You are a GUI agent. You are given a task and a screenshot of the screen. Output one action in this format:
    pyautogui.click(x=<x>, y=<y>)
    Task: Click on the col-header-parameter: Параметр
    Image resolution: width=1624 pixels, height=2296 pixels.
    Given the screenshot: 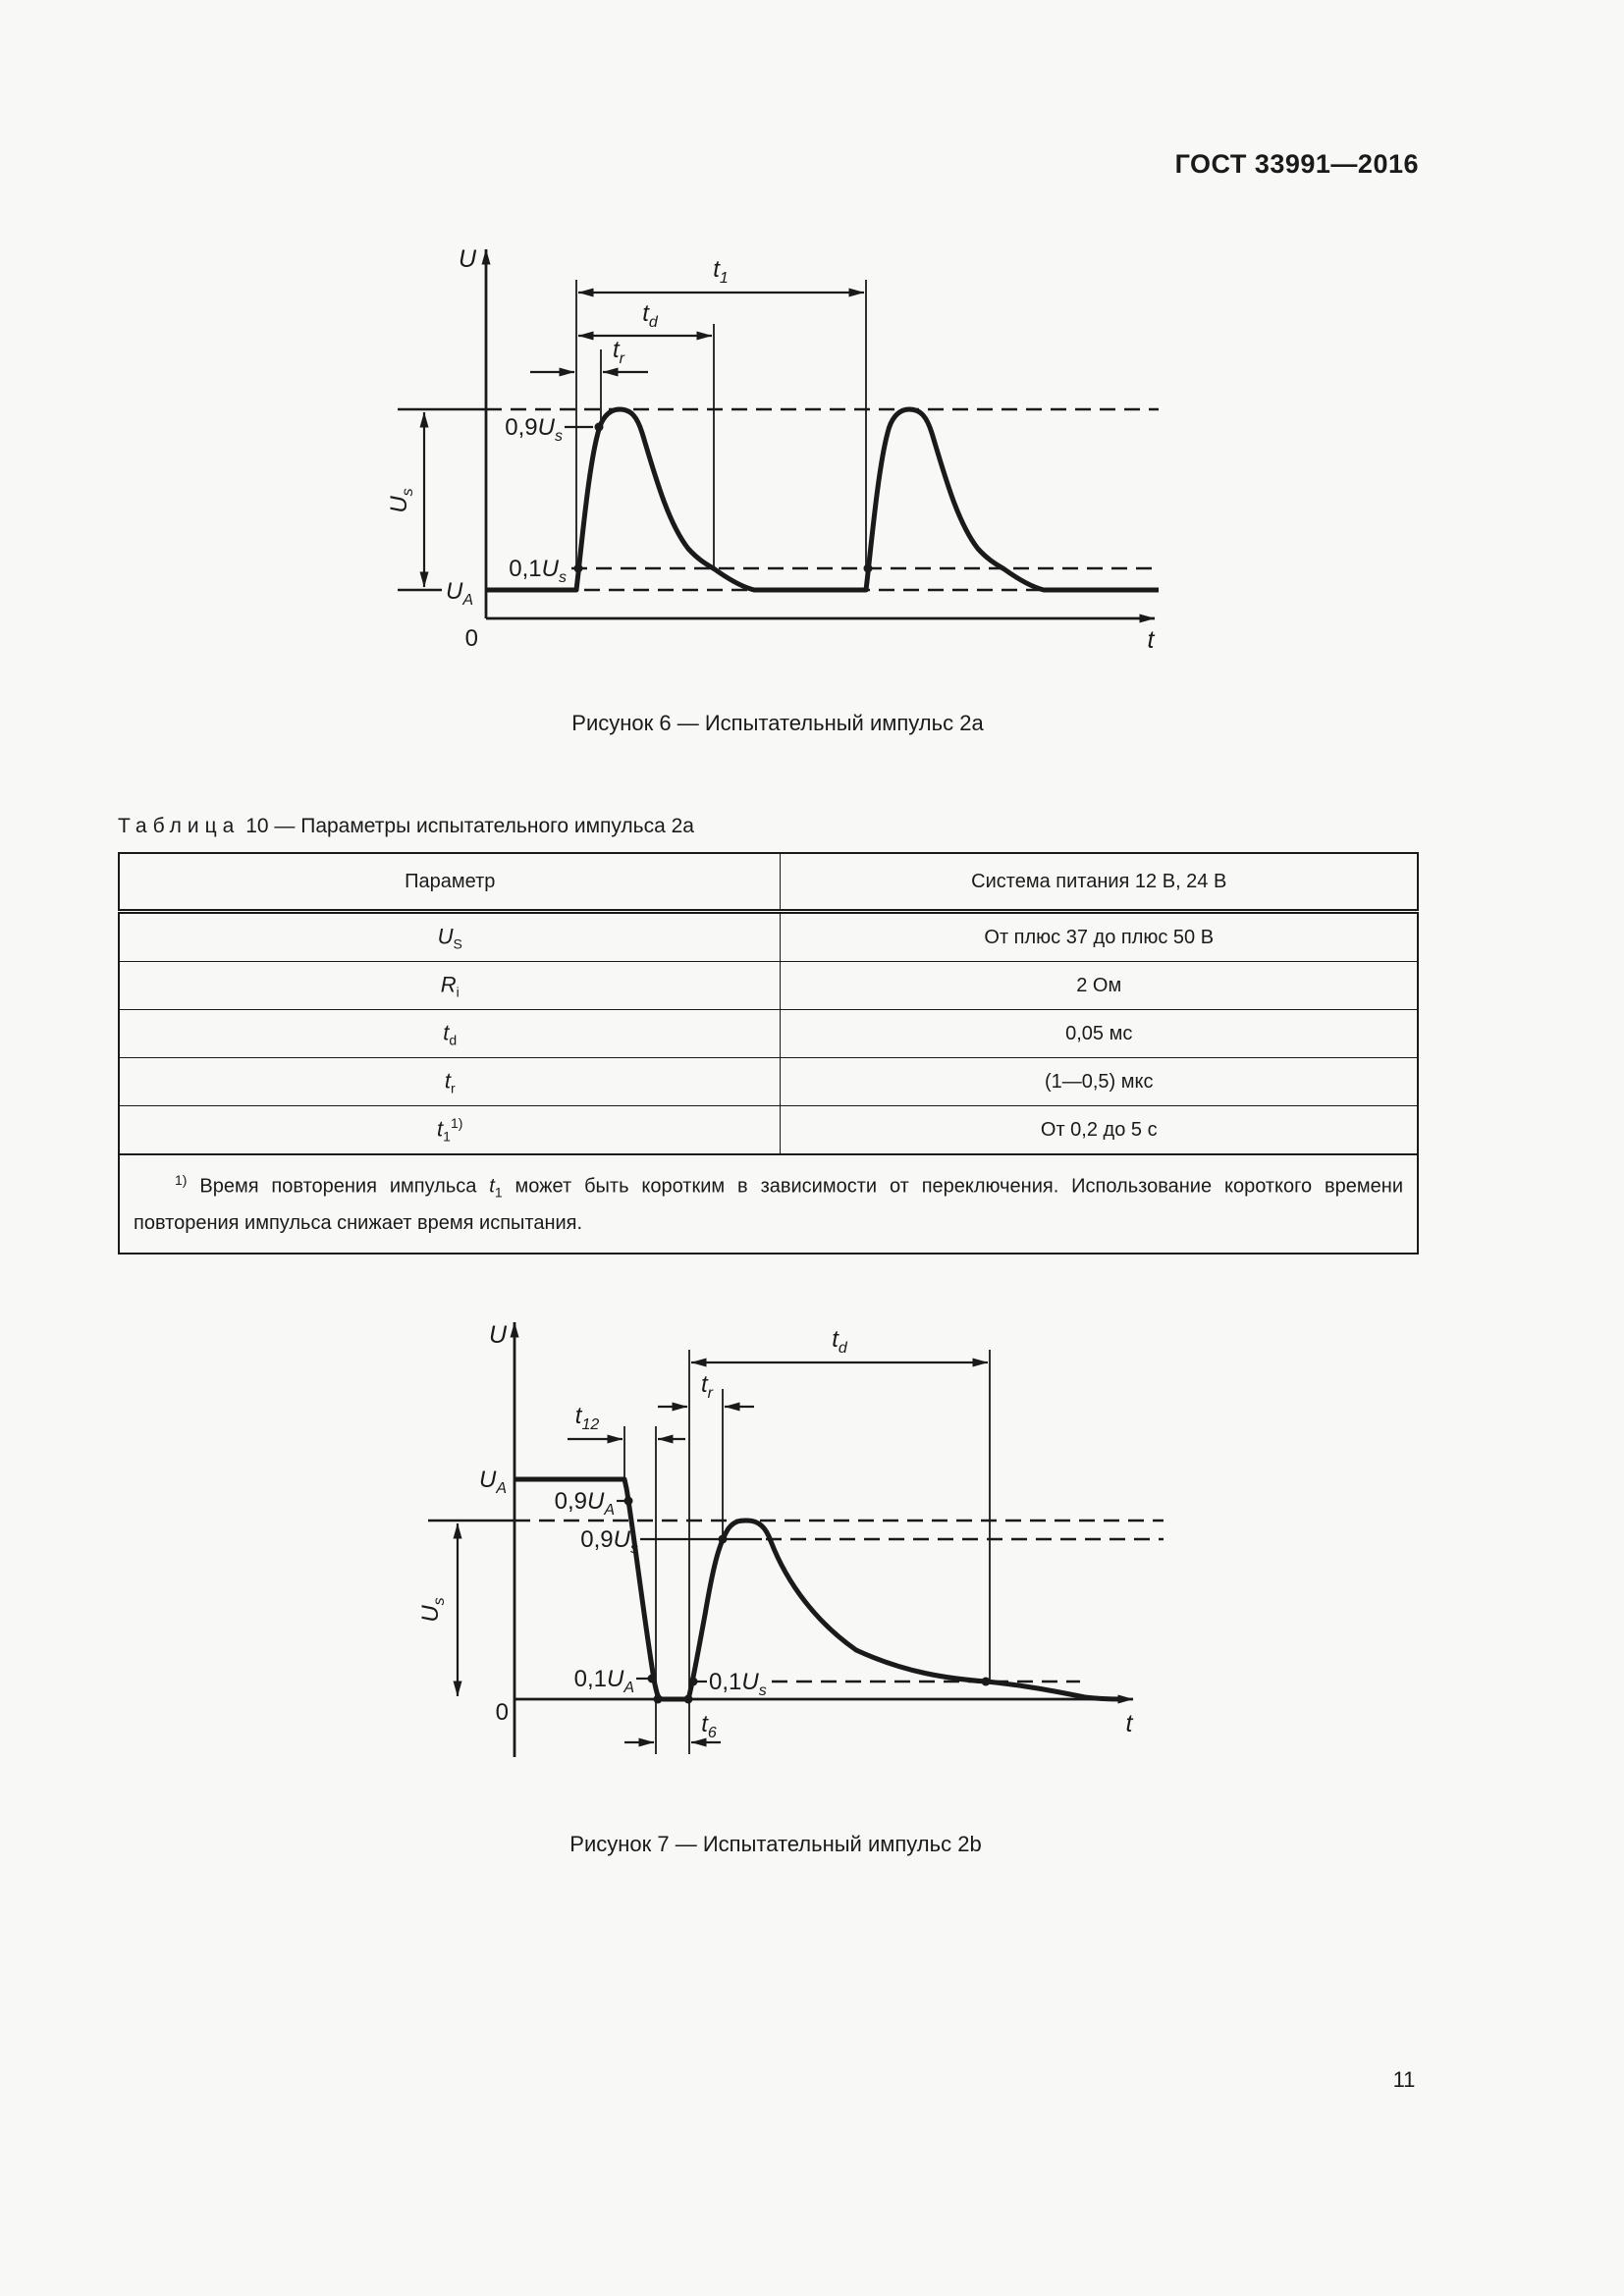 What is the action you would take?
    pyautogui.click(x=450, y=883)
    